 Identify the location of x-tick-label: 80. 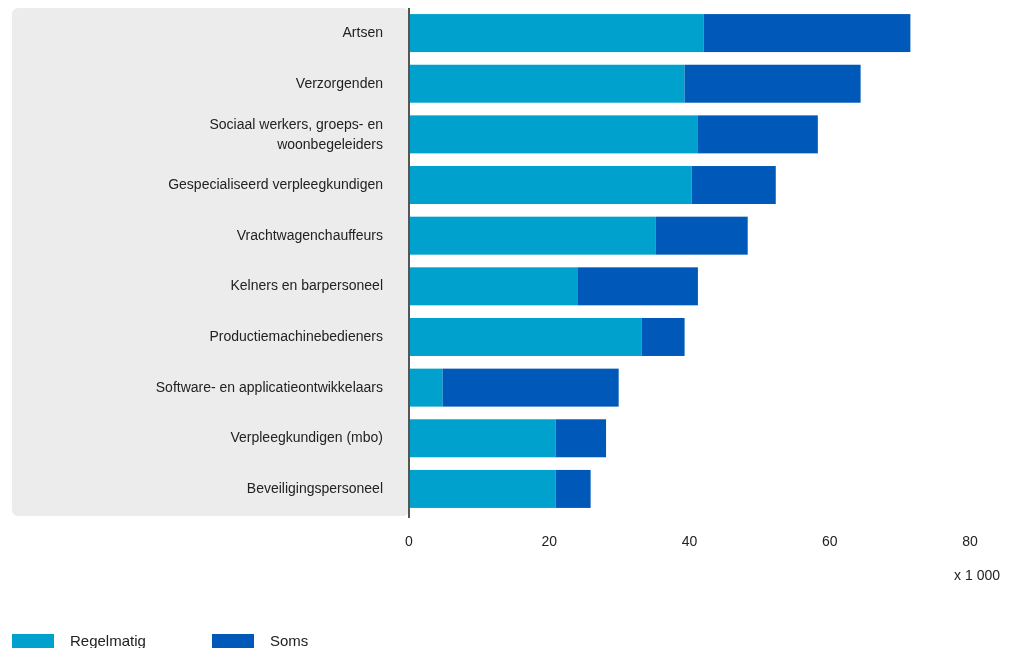
(970, 541).